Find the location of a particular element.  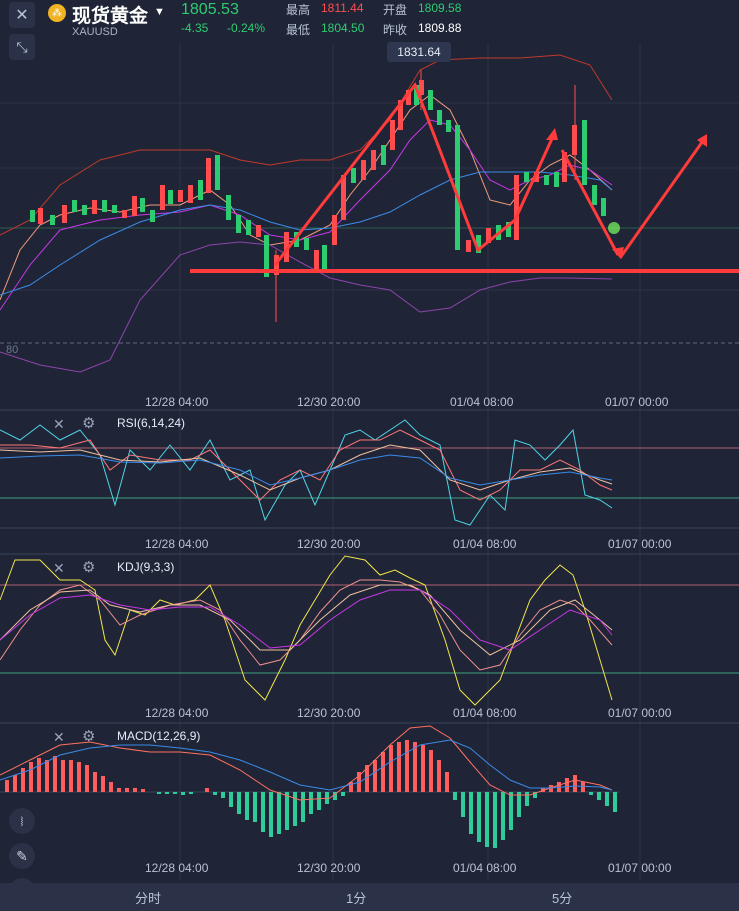

caret-down-icon: ▼ is located at coordinates (159, 12).